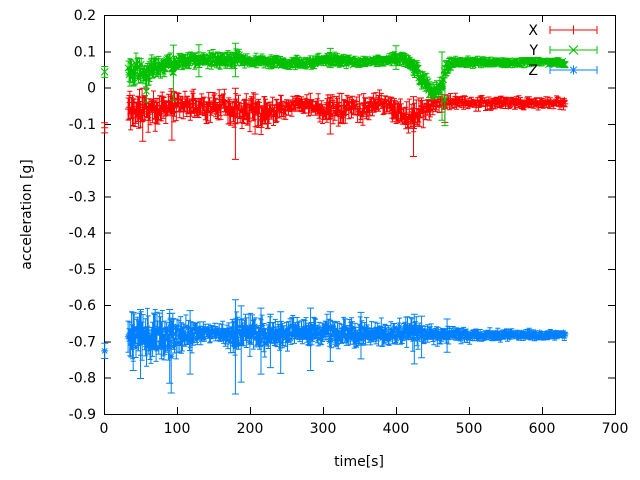  I want to click on series-x-errorbars, so click(335, 123).